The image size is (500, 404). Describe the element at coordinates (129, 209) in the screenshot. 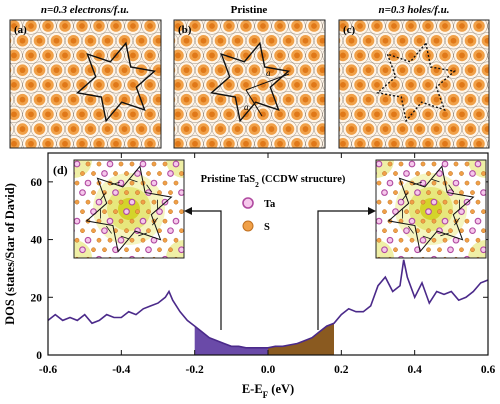

I see `inset-left-star` at that location.